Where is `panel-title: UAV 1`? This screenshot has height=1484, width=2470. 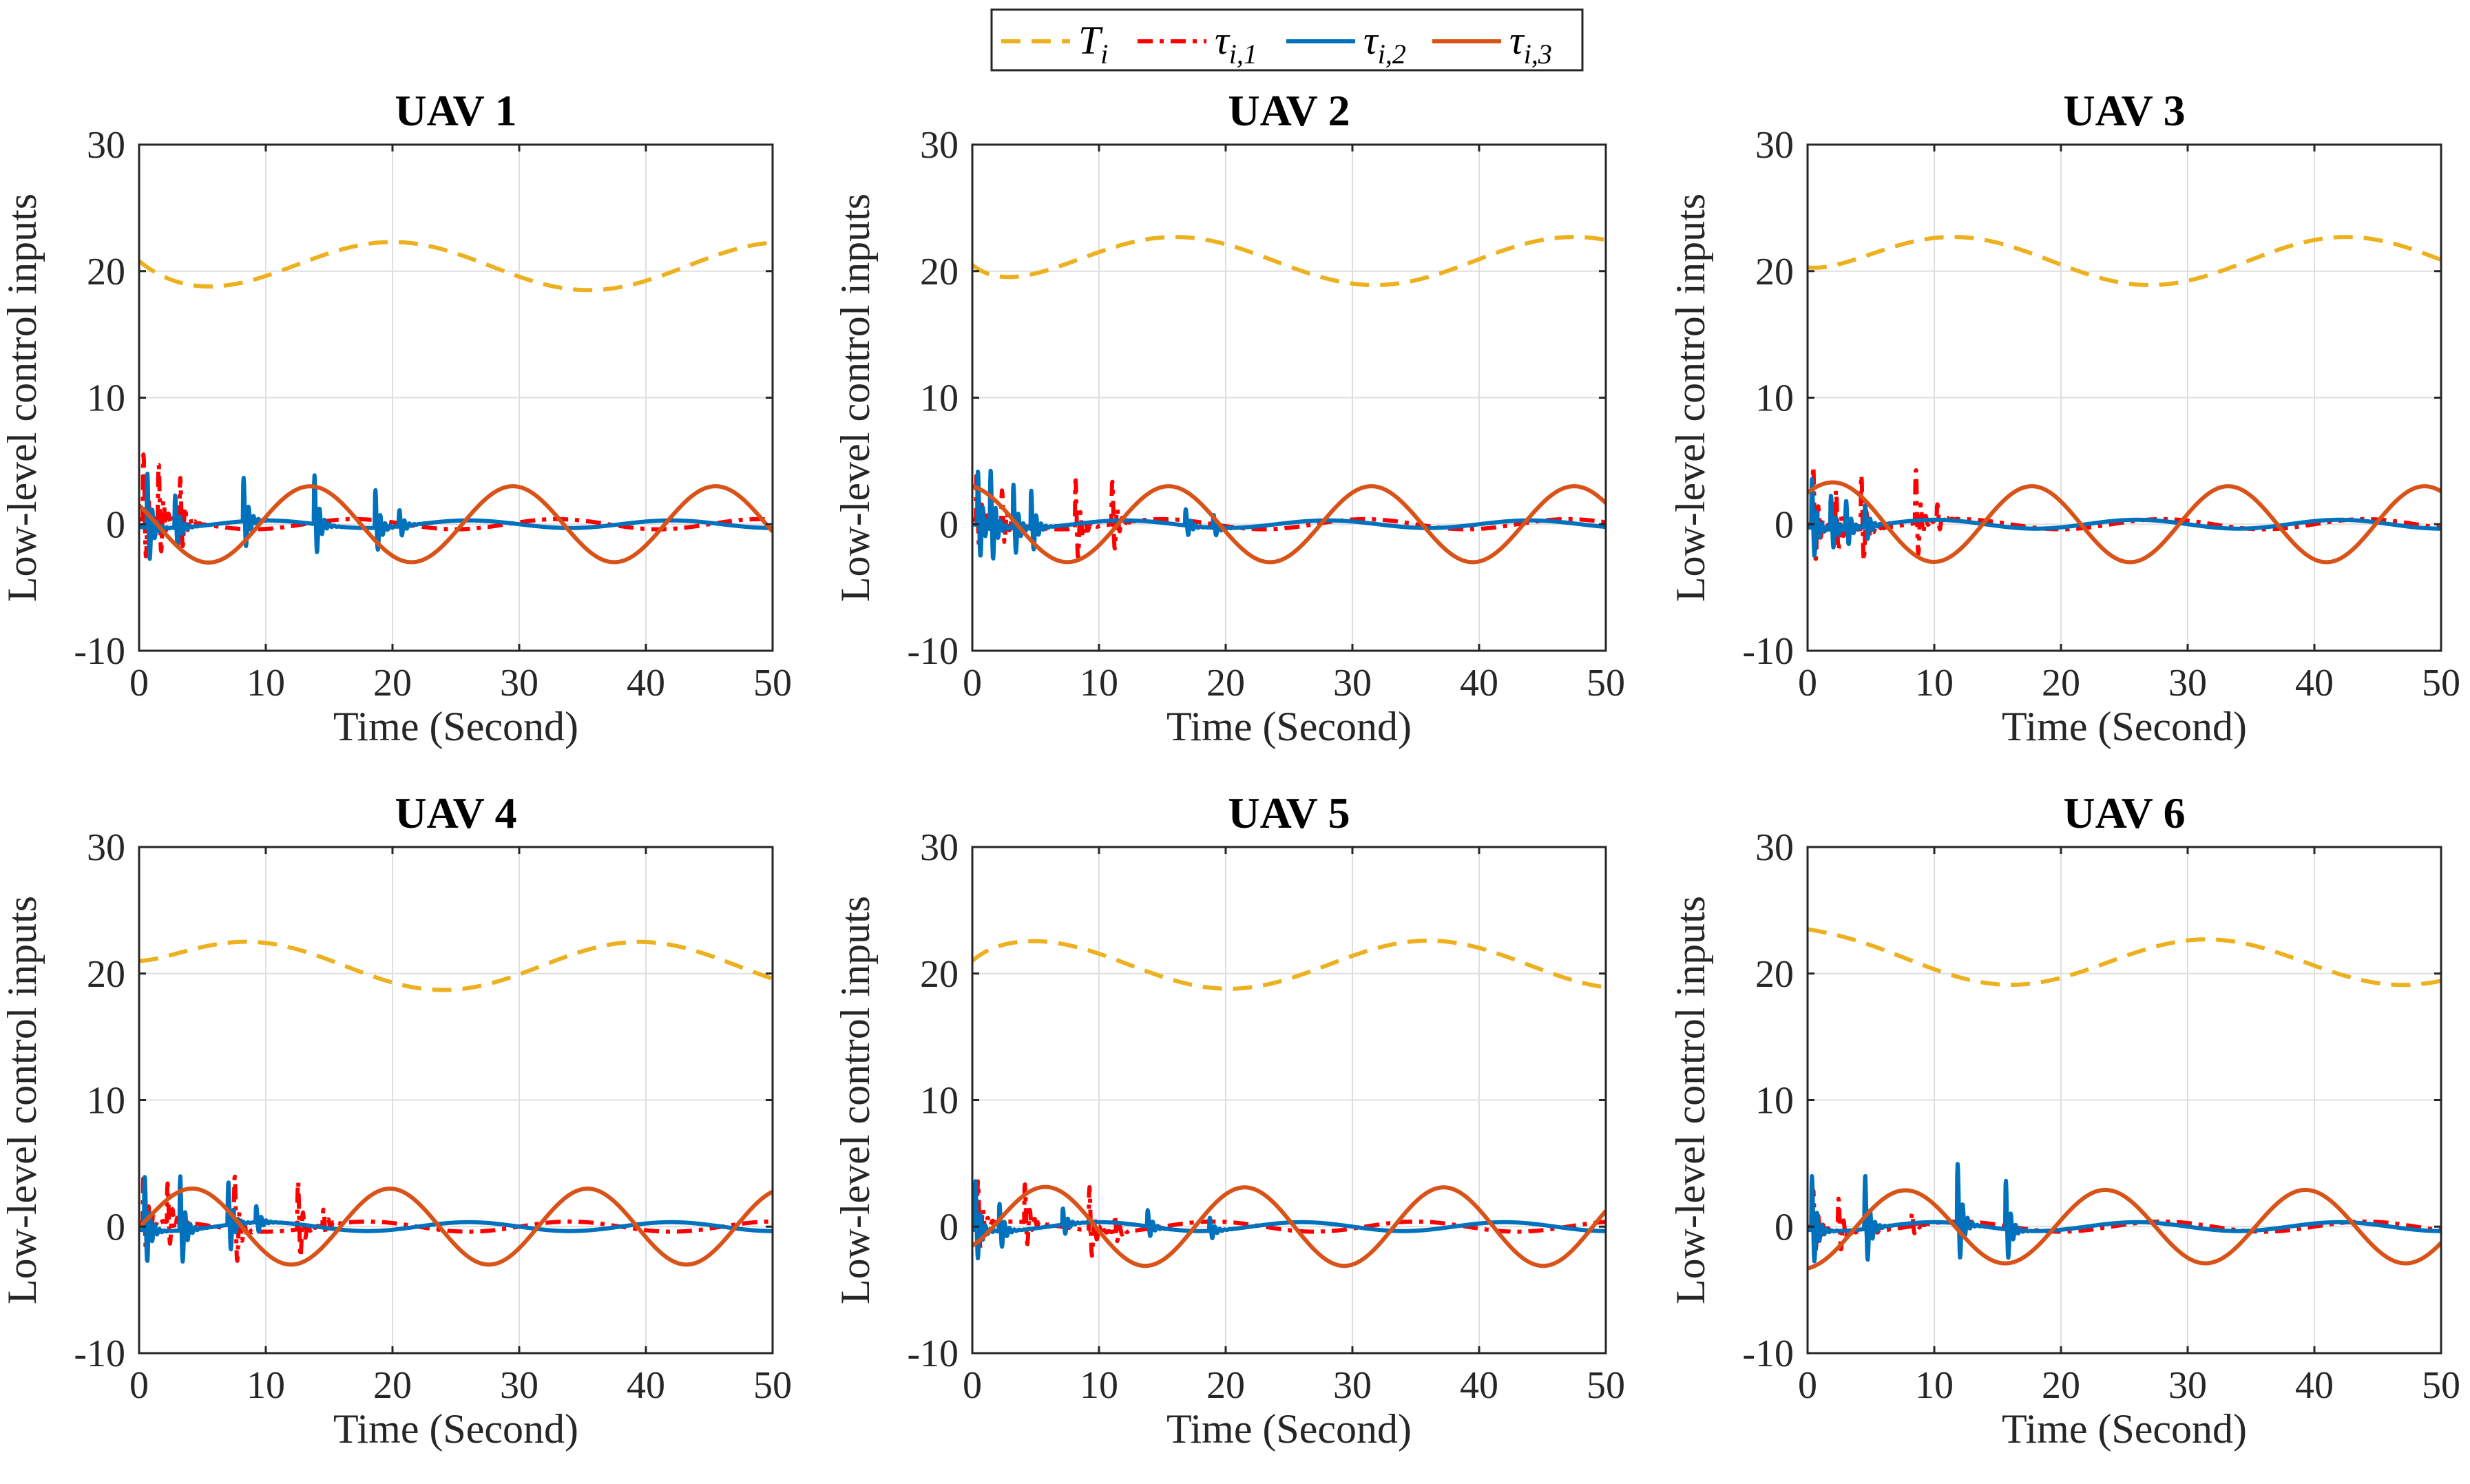
panel-title: UAV 1 is located at coordinates (456, 110).